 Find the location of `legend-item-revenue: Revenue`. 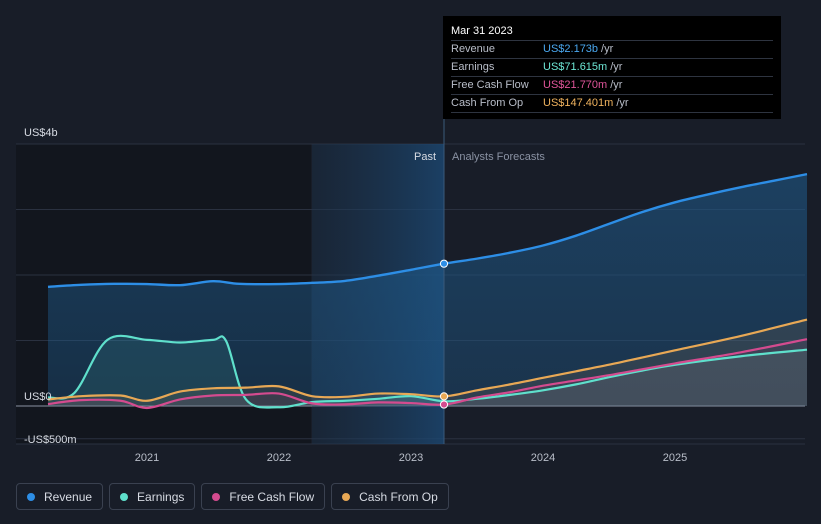

legend-item-revenue: Revenue is located at coordinates (60, 496).